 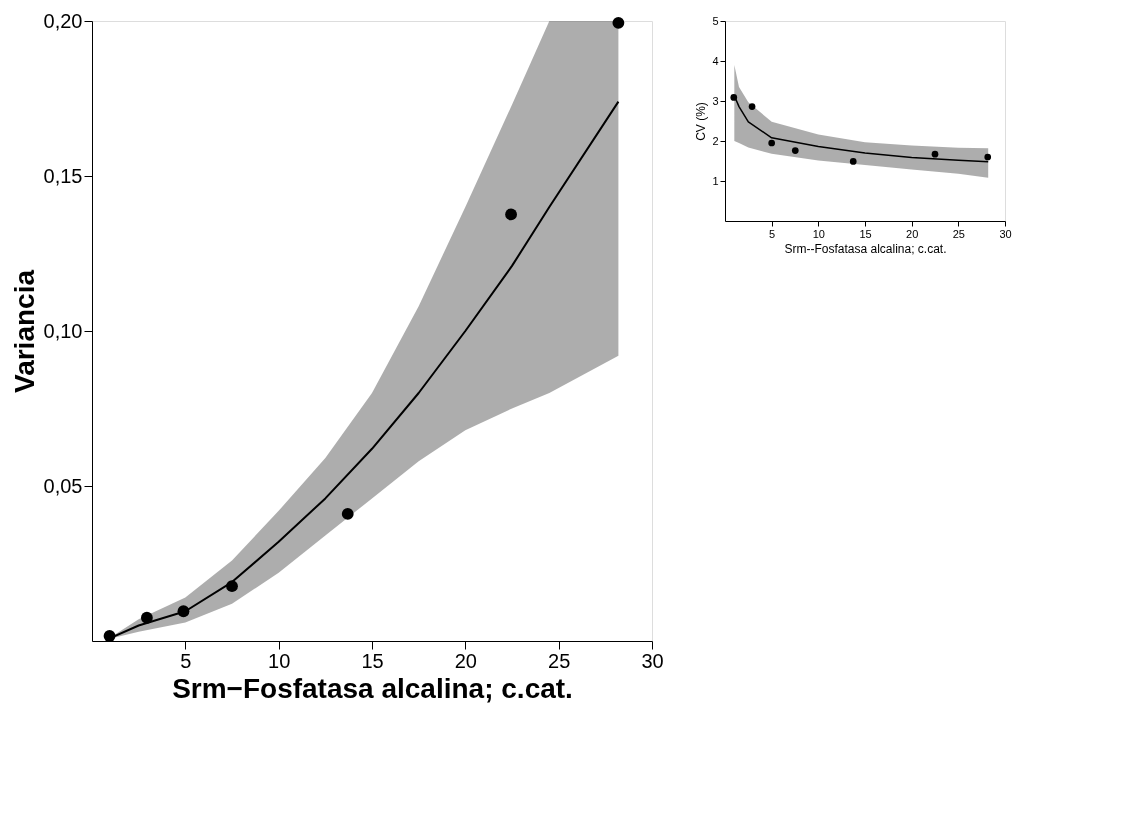 What do you see at coordinates (63, 20) in the screenshot?
I see `y-tick-label: 0,20` at bounding box center [63, 20].